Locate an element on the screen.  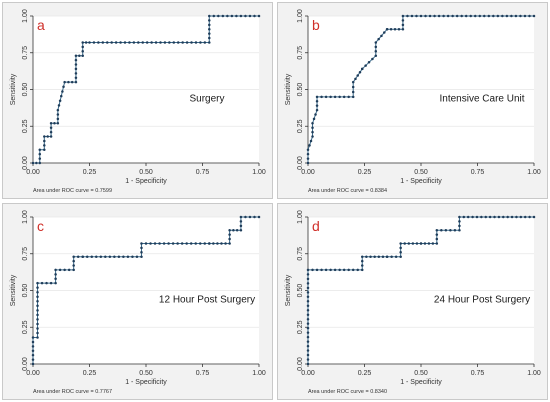
auc-footnote: Area under ROC curve = 0.8384 is located at coordinates (347, 191).